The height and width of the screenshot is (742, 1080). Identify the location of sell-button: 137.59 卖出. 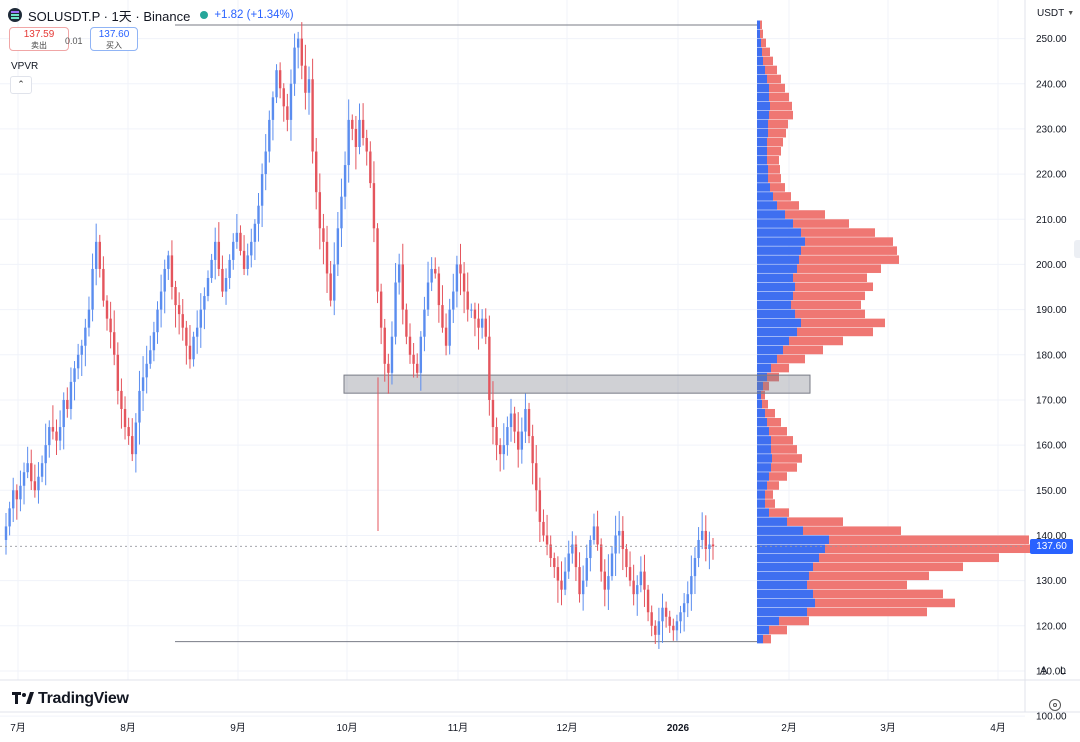
(39, 39).